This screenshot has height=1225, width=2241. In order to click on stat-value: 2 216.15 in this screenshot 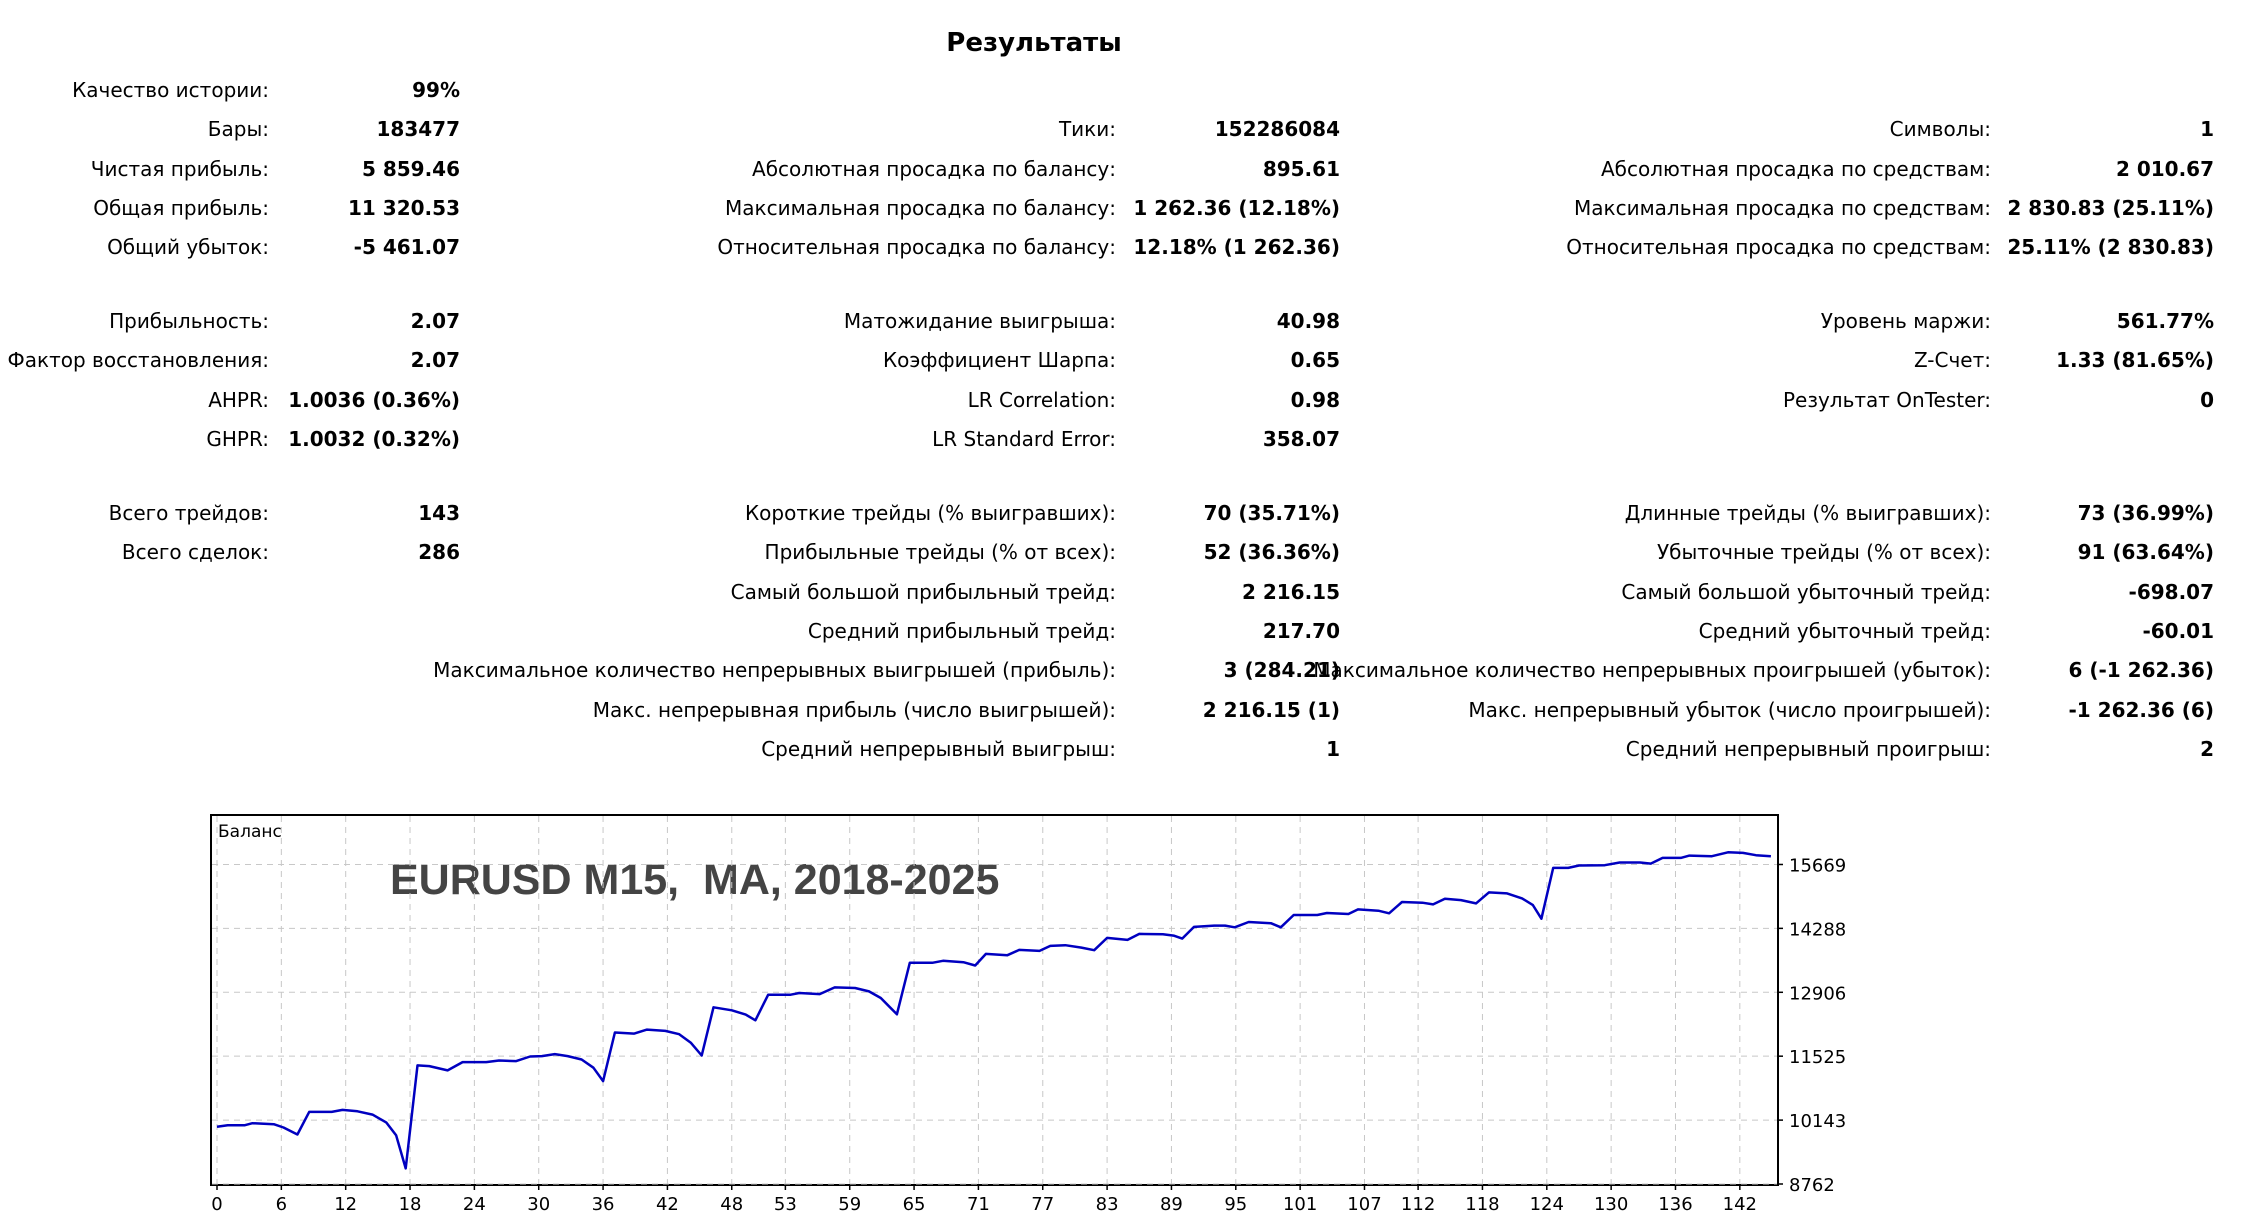, I will do `click(1290, 591)`.